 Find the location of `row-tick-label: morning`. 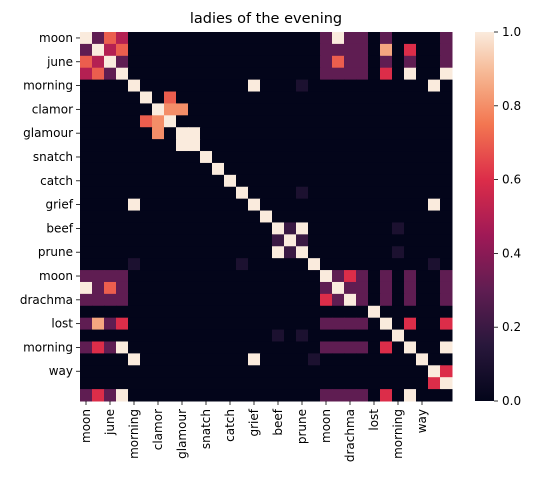

row-tick-label: morning is located at coordinates (48, 347).